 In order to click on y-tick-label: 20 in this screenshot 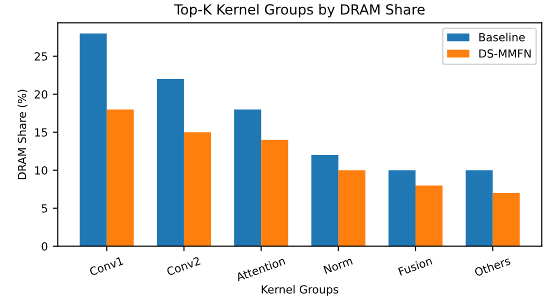, I will do `click(41, 94)`.